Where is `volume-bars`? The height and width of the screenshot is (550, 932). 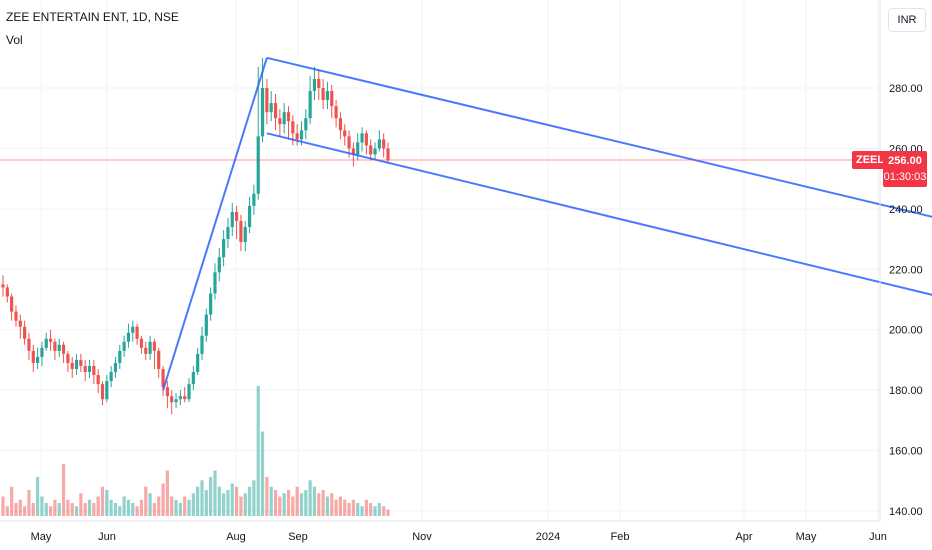
volume-bars is located at coordinates (195, 451).